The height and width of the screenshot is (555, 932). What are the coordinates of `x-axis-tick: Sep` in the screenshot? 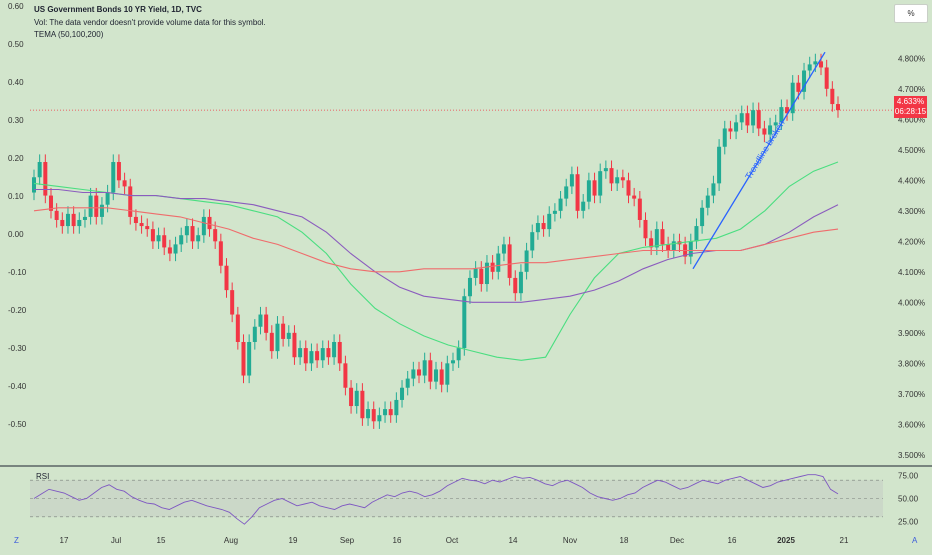 It's located at (347, 540).